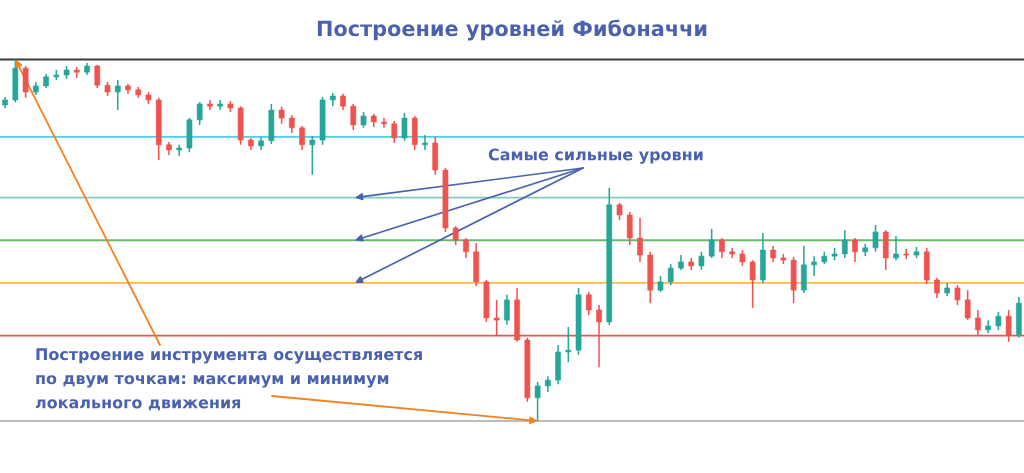 The image size is (1024, 473). I want to click on chart-title: Построение уровней Фибоначчи, so click(512, 30).